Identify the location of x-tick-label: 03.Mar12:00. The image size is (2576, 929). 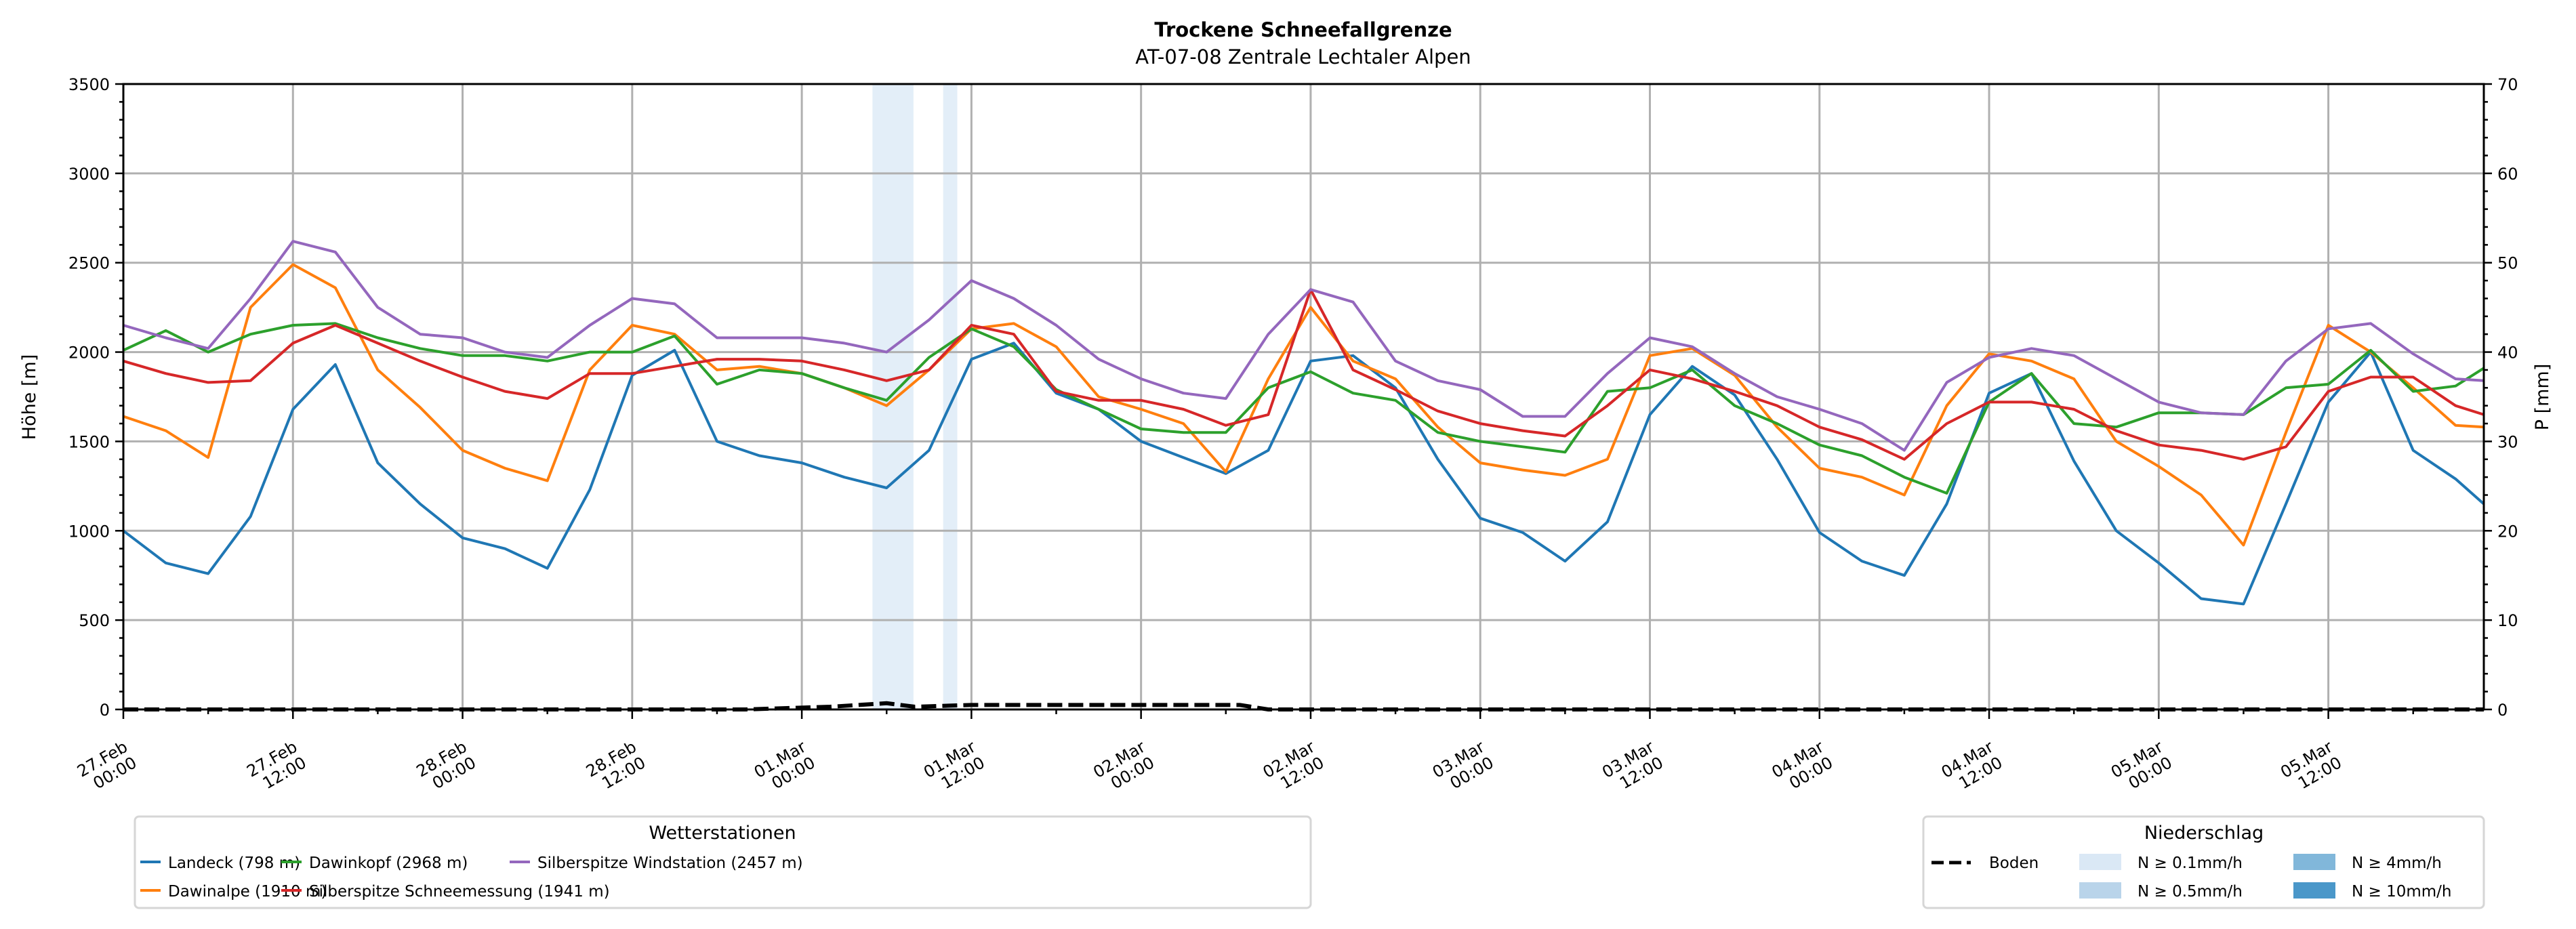
(1633, 767).